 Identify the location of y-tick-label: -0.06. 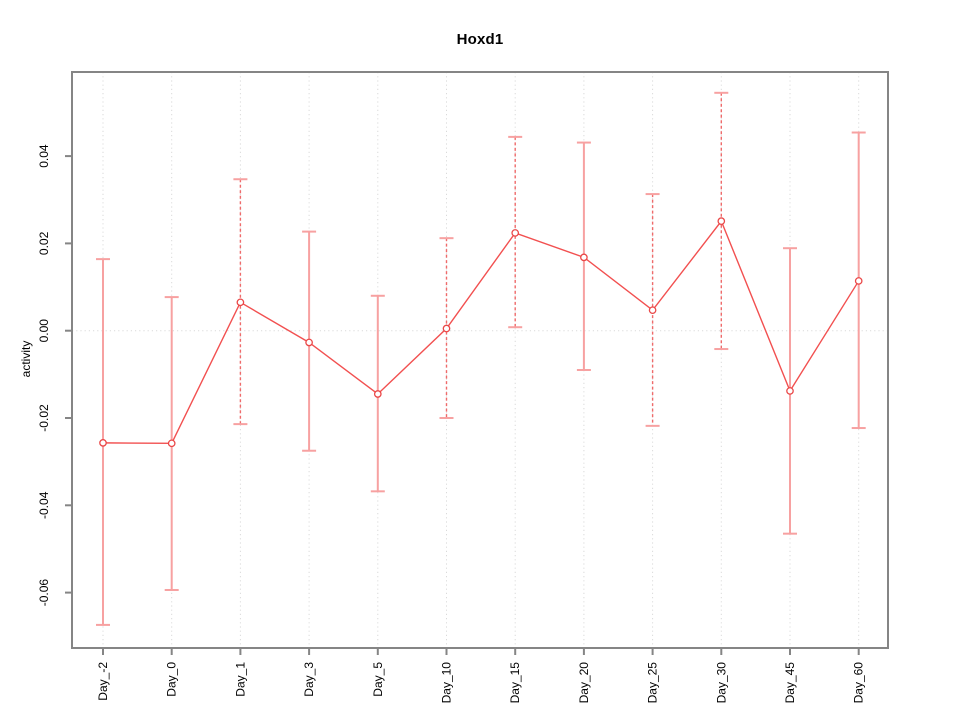
(44, 593).